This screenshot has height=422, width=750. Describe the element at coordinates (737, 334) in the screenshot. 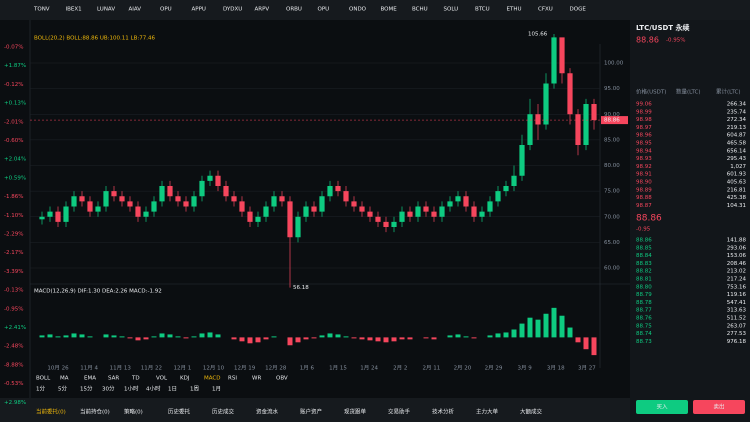

I see `book-qty: 277.53` at that location.